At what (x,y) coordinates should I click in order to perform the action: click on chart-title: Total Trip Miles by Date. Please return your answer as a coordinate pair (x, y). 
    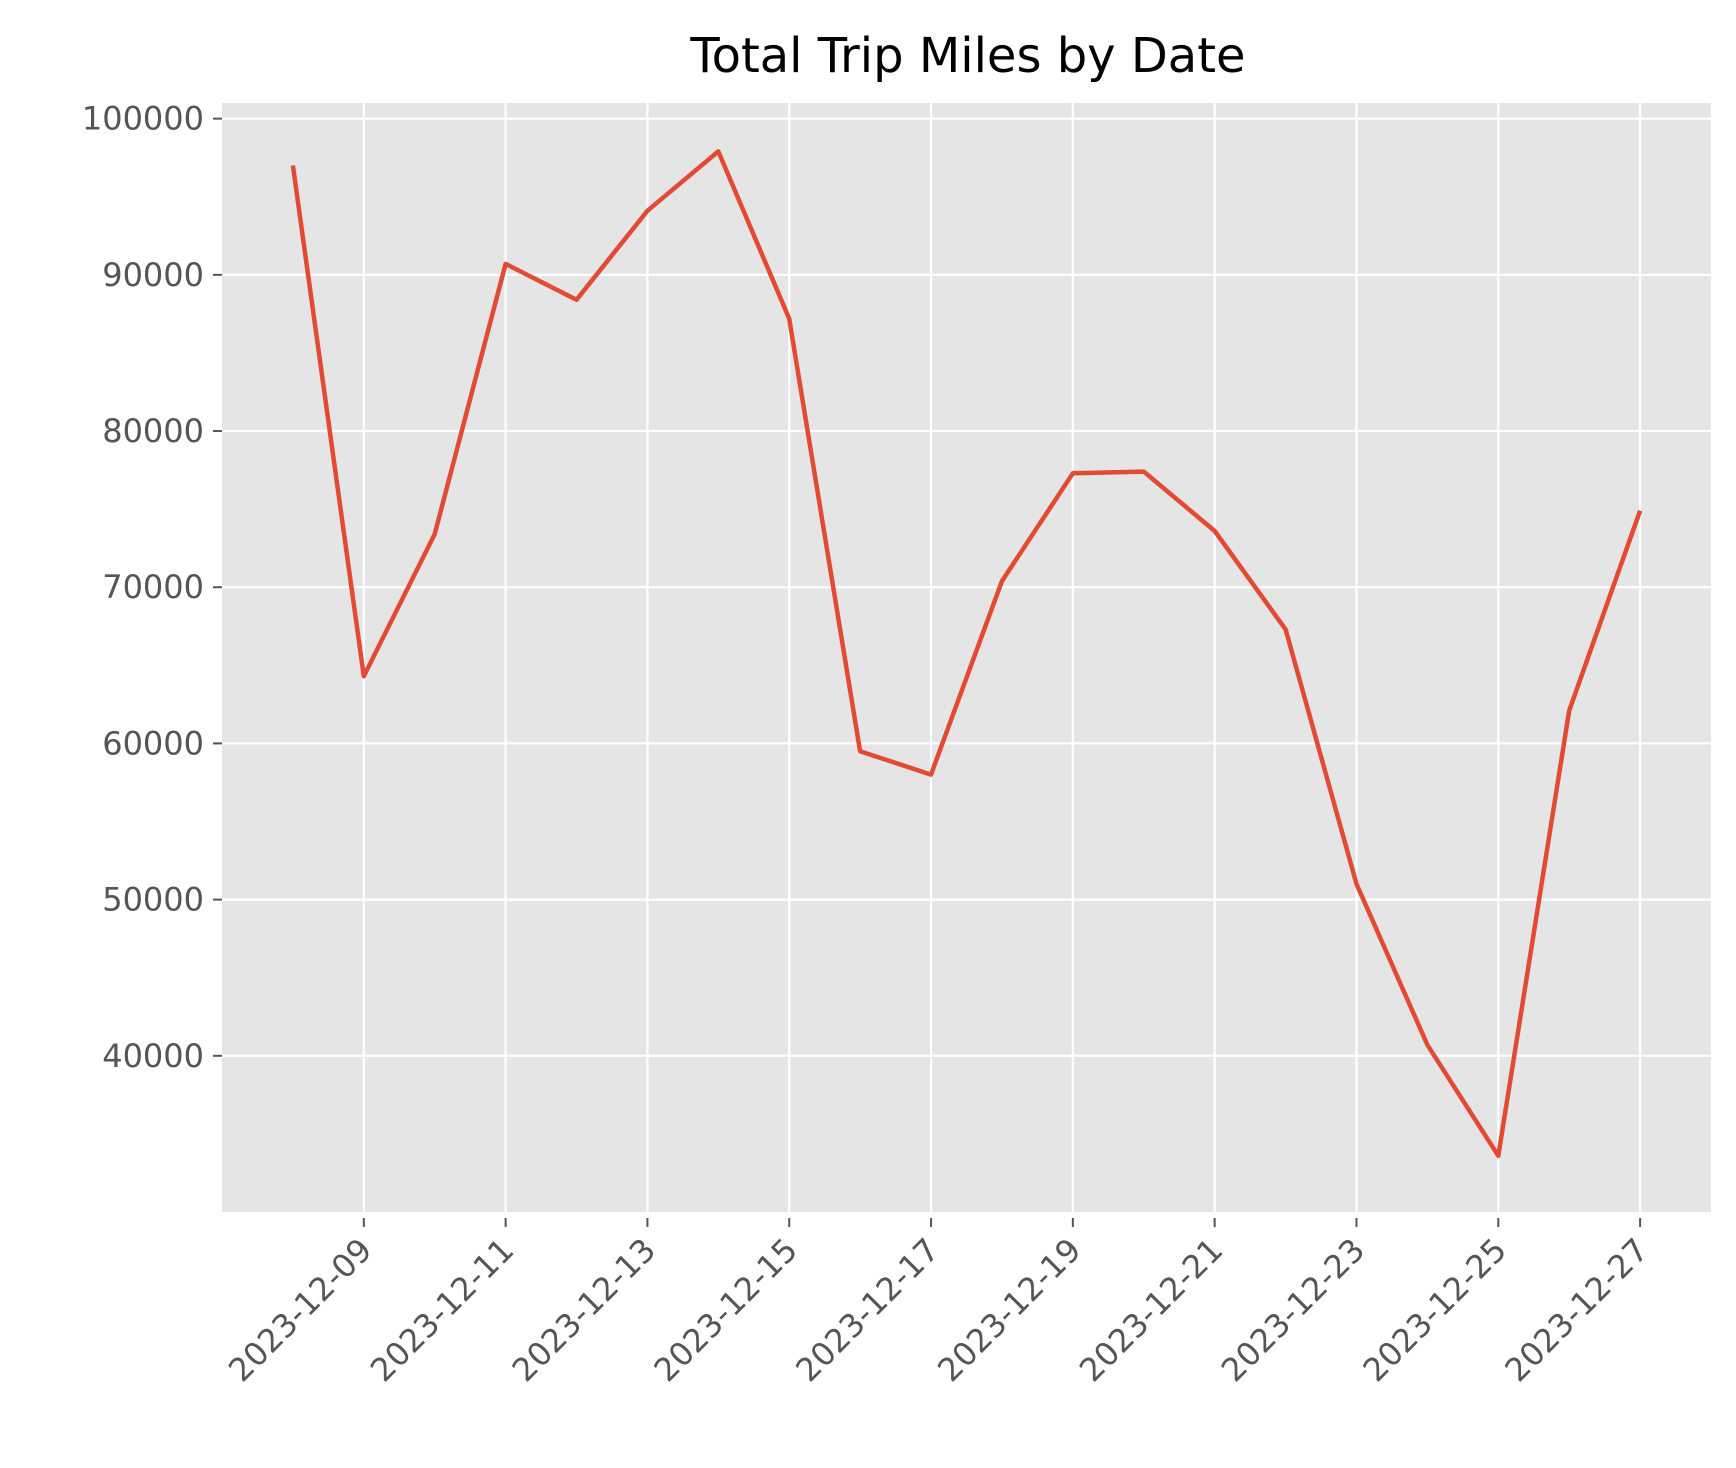
    Looking at the image, I should click on (967, 56).